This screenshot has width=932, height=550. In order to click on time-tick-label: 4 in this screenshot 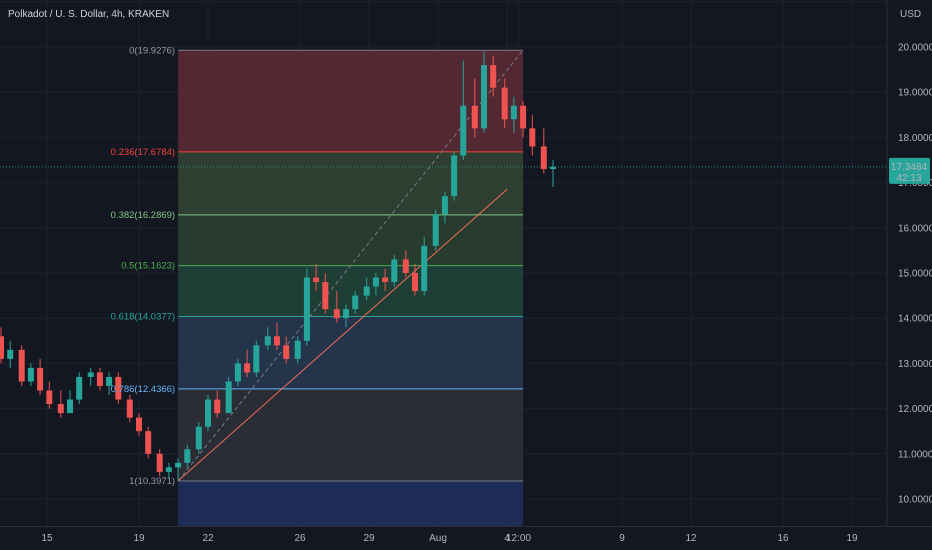, I will do `click(507, 538)`.